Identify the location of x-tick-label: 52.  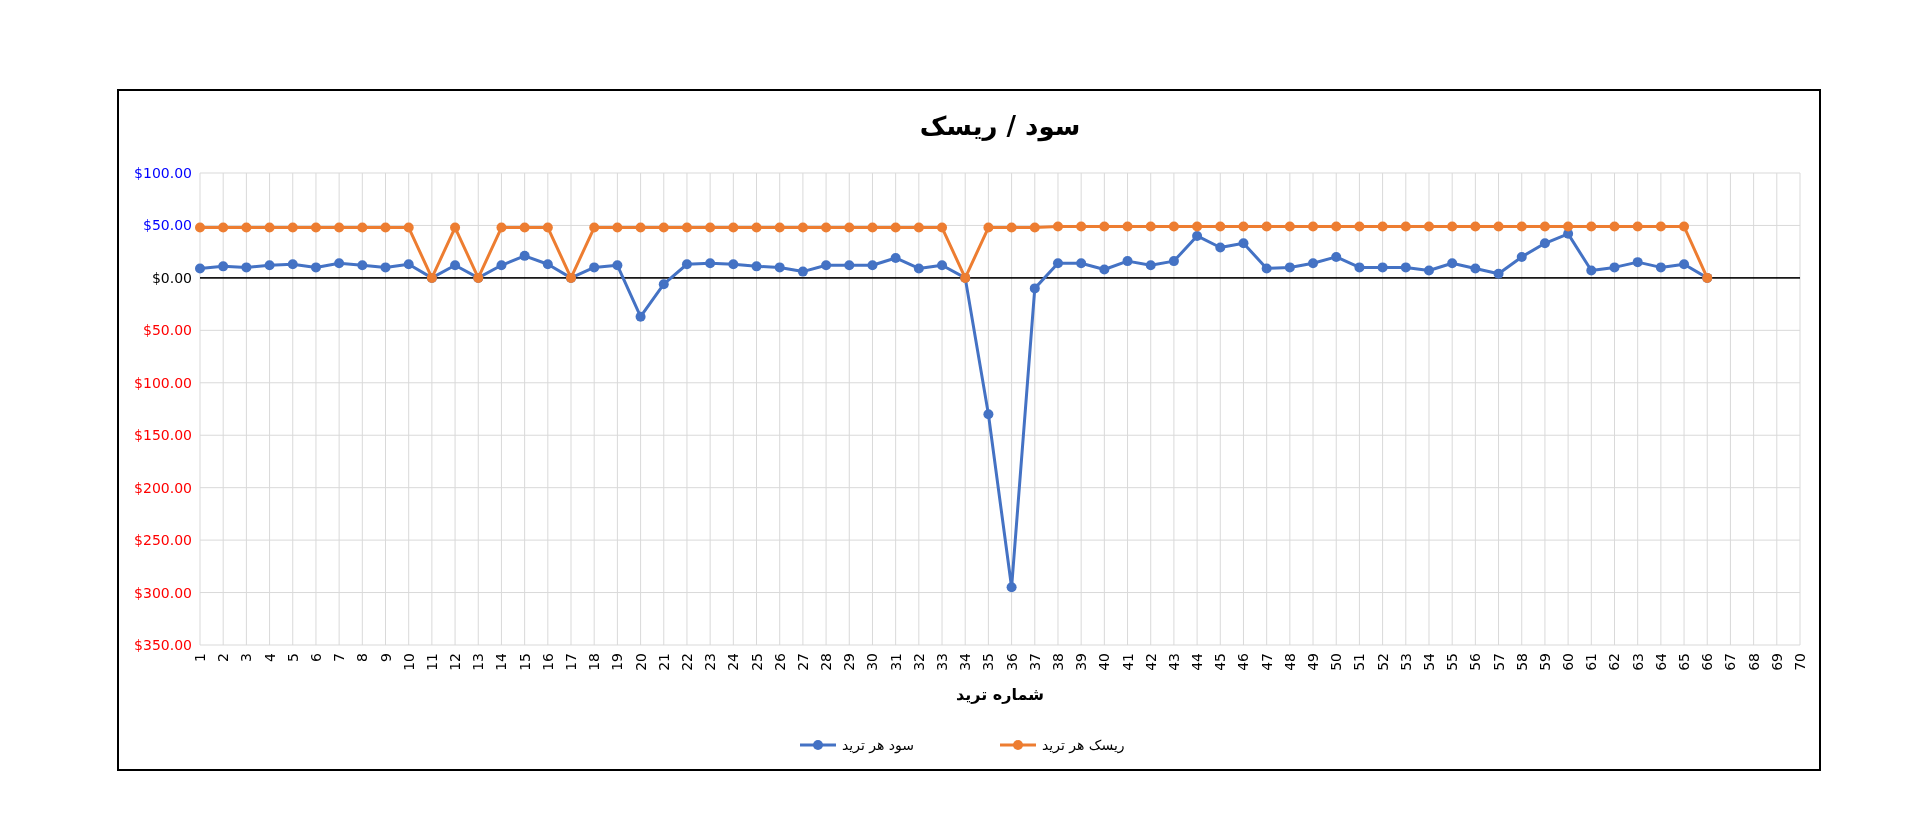
(1382, 662).